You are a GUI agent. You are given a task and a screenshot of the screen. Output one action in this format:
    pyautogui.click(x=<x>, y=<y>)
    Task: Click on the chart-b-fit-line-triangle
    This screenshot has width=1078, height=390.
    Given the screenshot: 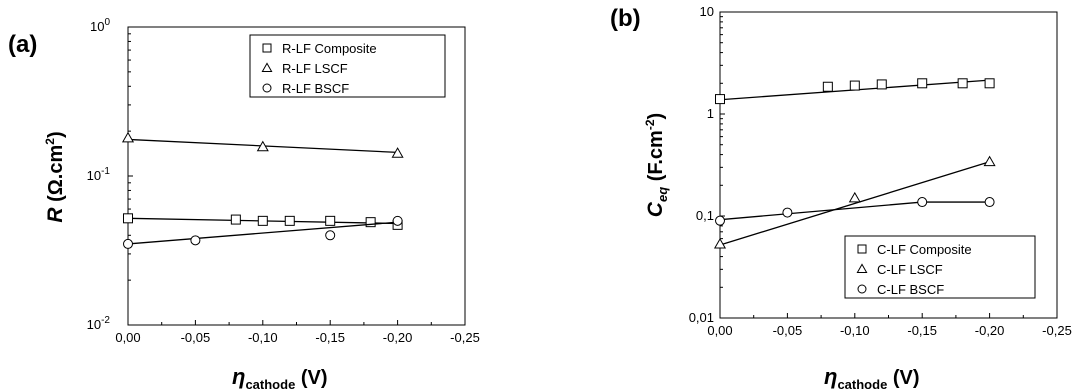 What is the action you would take?
    pyautogui.click(x=854, y=203)
    